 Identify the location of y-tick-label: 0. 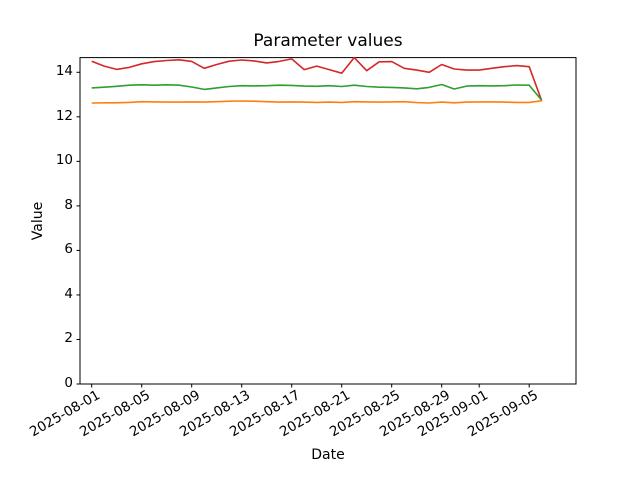
(68, 383).